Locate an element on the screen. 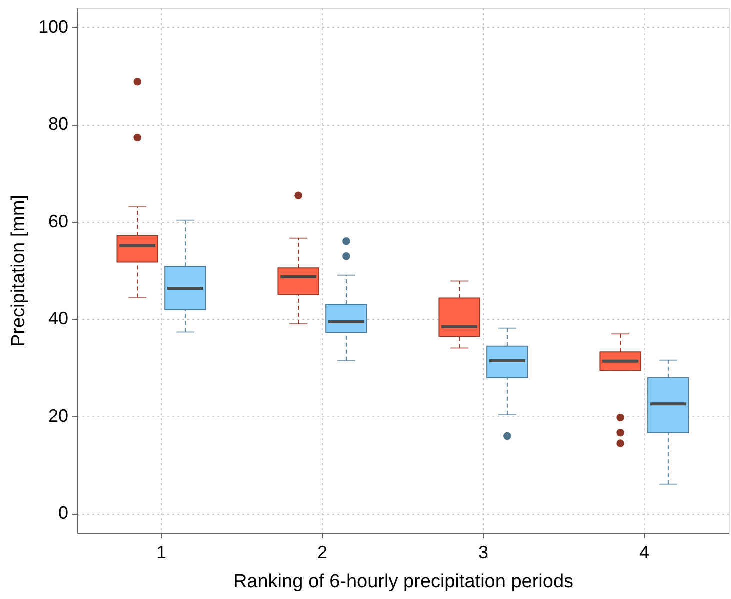  x-tick-label: 4 is located at coordinates (644, 552).